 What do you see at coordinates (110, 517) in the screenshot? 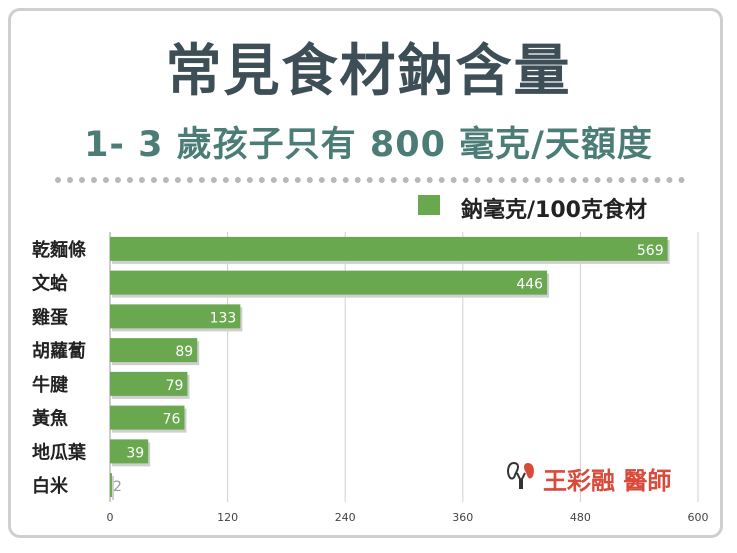
I see `x-tick-label: 0` at bounding box center [110, 517].